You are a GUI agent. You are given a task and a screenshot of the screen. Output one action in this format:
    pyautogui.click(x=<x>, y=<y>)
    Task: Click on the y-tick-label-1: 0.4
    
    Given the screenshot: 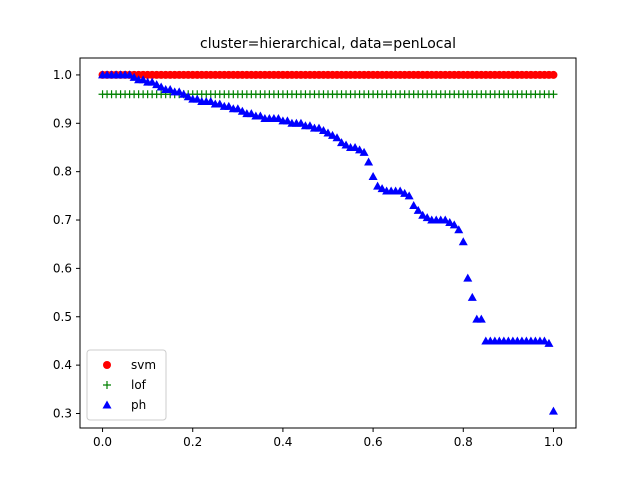 What is the action you would take?
    pyautogui.click(x=62, y=365)
    